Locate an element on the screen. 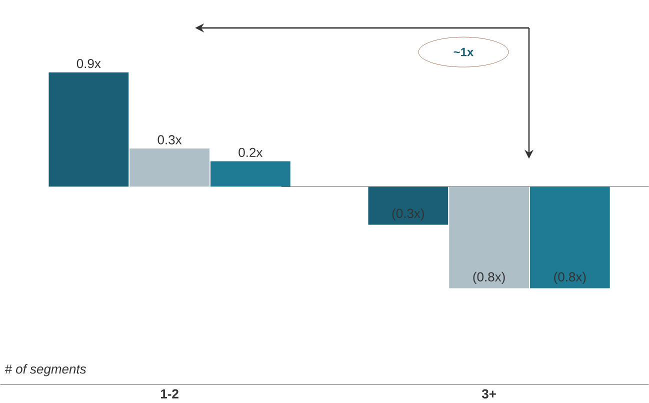 Image resolution: width=649 pixels, height=403 pixels. data-label: 0.9x is located at coordinates (88, 63).